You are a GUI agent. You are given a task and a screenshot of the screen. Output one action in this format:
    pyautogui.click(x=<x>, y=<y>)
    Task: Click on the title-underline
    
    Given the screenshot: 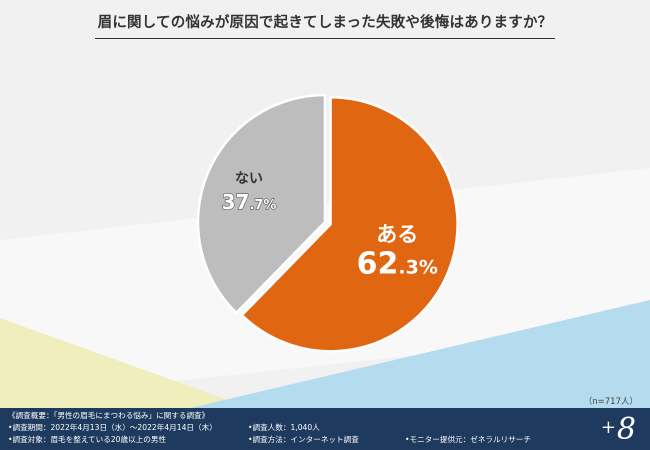 What is the action you would take?
    pyautogui.click(x=325, y=38)
    